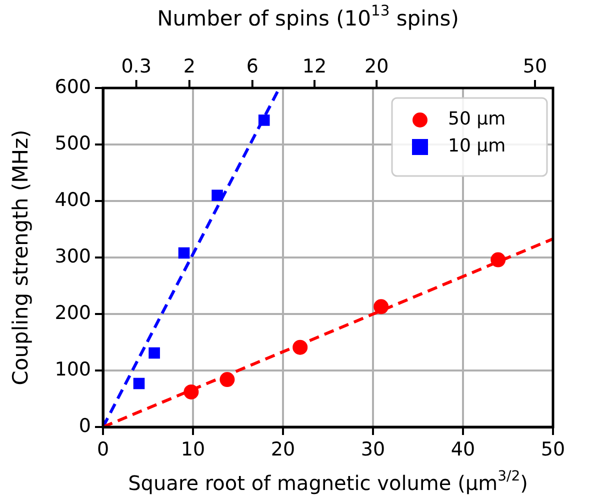  What do you see at coordinates (84, 425) in the screenshot?
I see `y-tick-label: 0` at bounding box center [84, 425].